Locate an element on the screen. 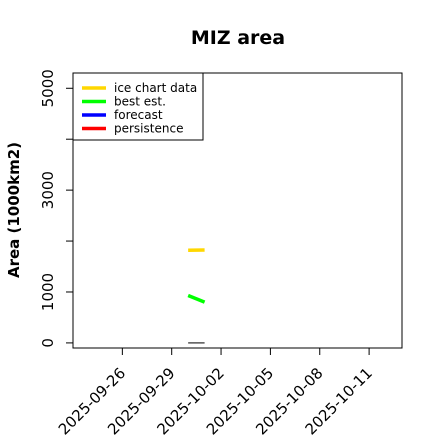  y-tick-label: 1000 is located at coordinates (48, 292).